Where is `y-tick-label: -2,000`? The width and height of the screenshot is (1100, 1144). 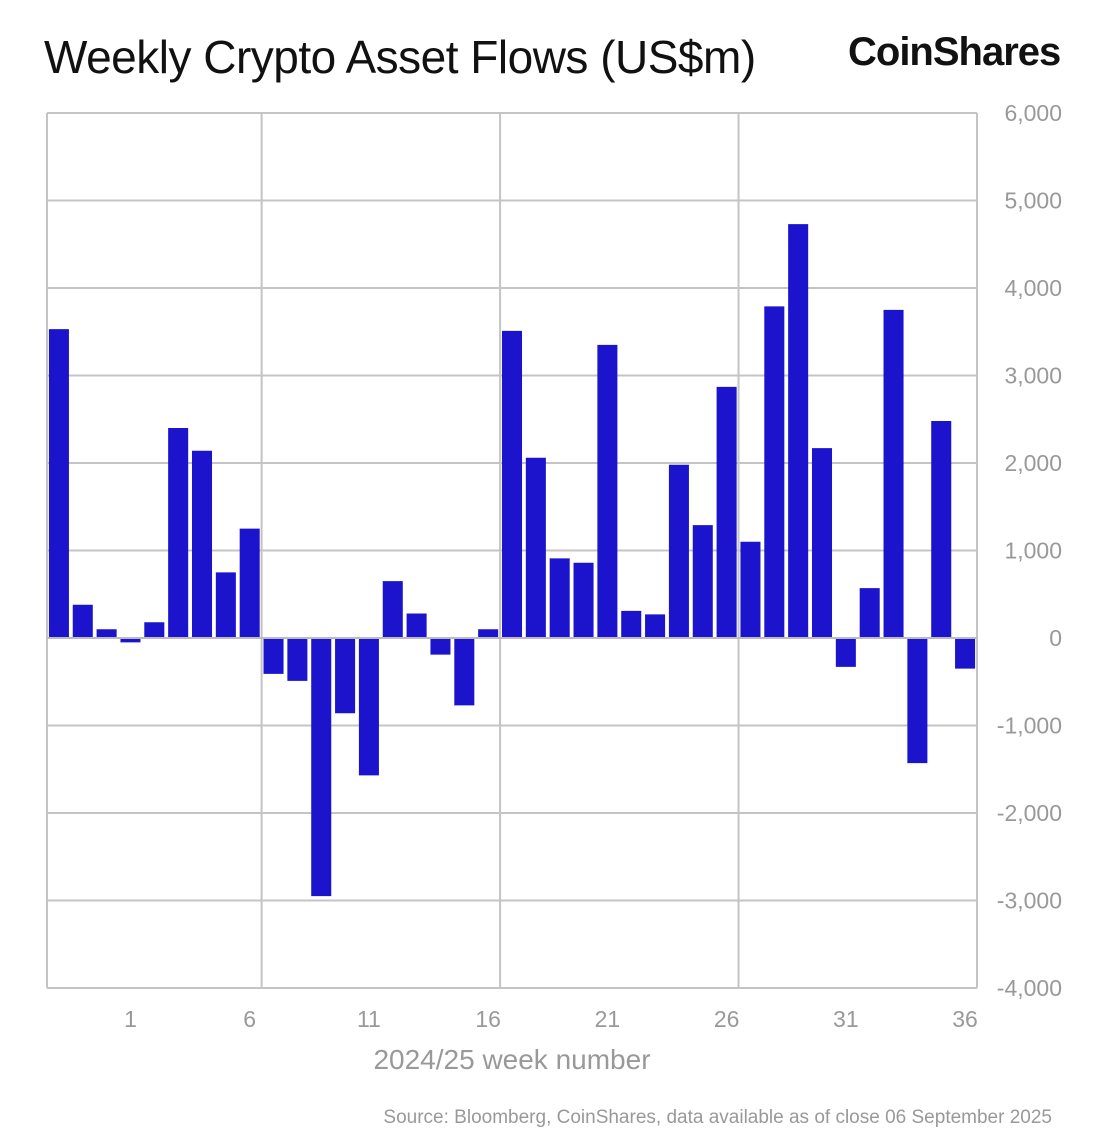 y-tick-label: -2,000 is located at coordinates (1029, 813).